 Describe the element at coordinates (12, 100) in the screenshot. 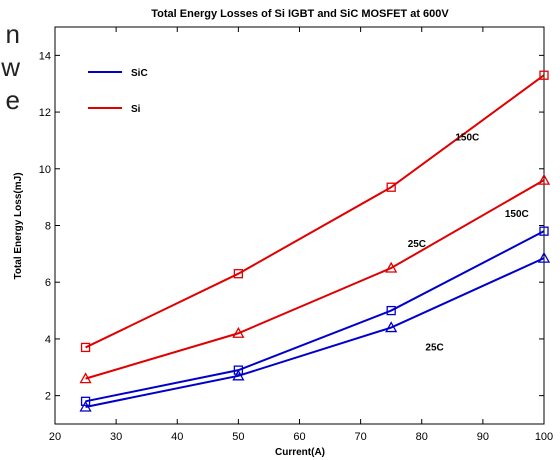

I see `side-text-line: e` at that location.